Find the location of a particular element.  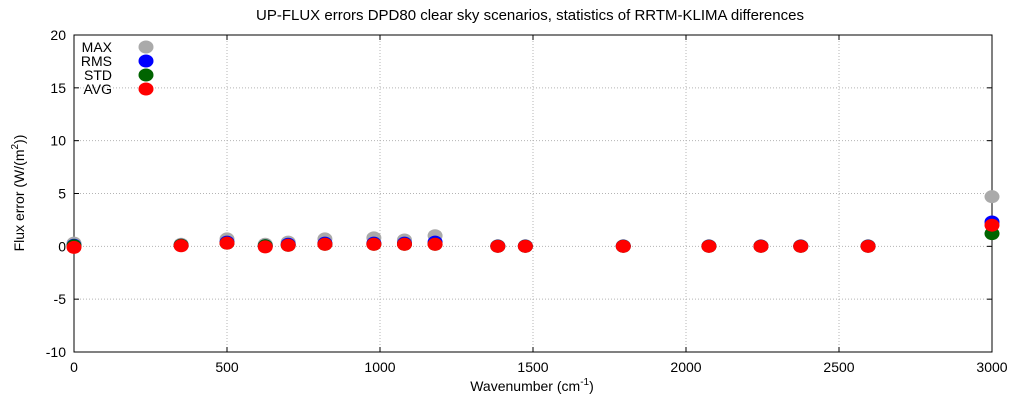

y-axis-label: Flux error (W/(m2)) is located at coordinates (18, 193).